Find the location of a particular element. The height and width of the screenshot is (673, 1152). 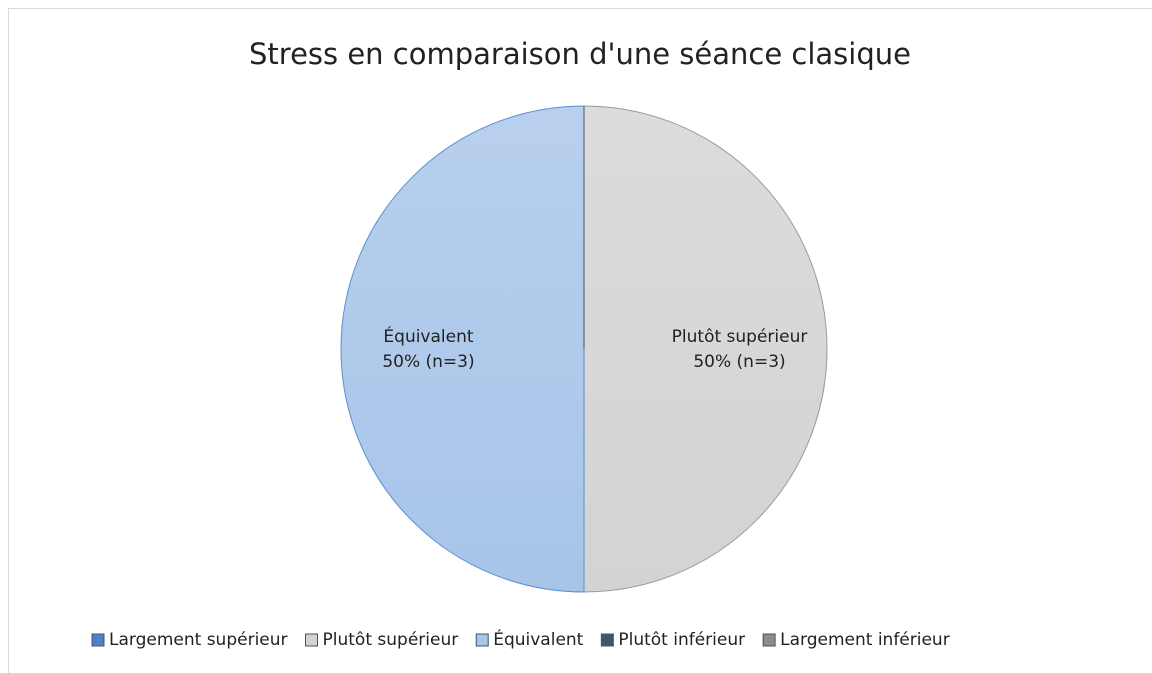

legend-label: Largement inférieur is located at coordinates (865, 640).